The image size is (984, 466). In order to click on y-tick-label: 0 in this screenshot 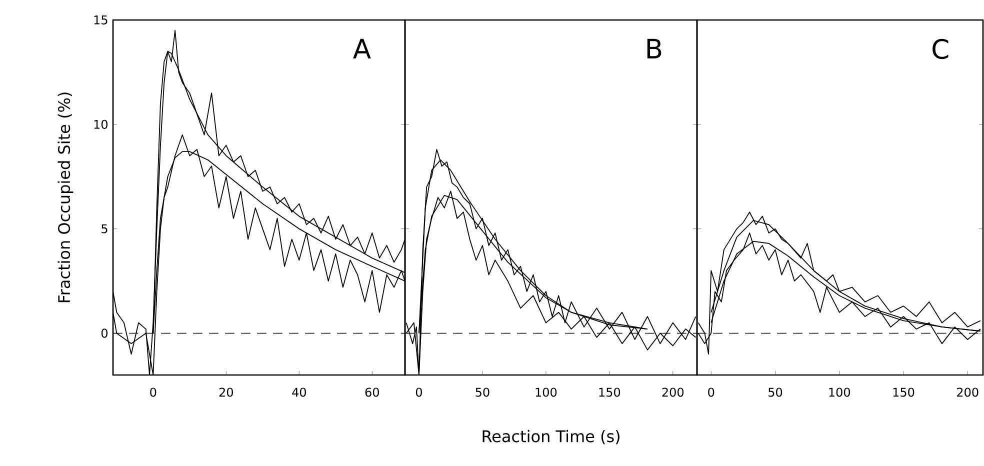, I will do `click(104, 333)`.